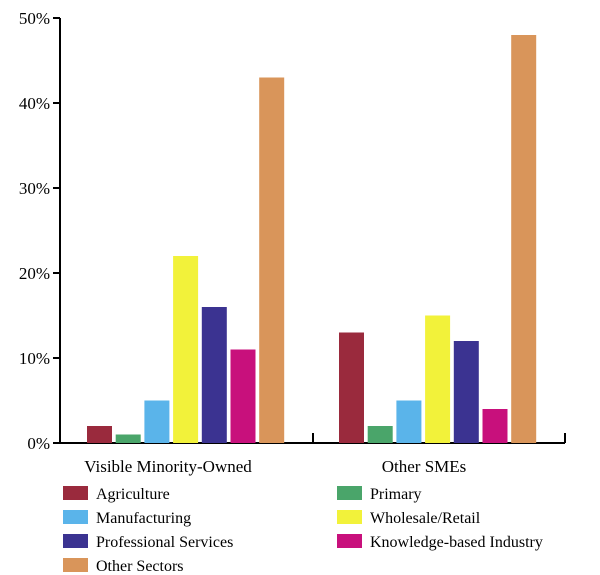 The image size is (600, 575). Describe the element at coordinates (75, 517) in the screenshot. I see `legend-swatch-manufacturing` at that location.